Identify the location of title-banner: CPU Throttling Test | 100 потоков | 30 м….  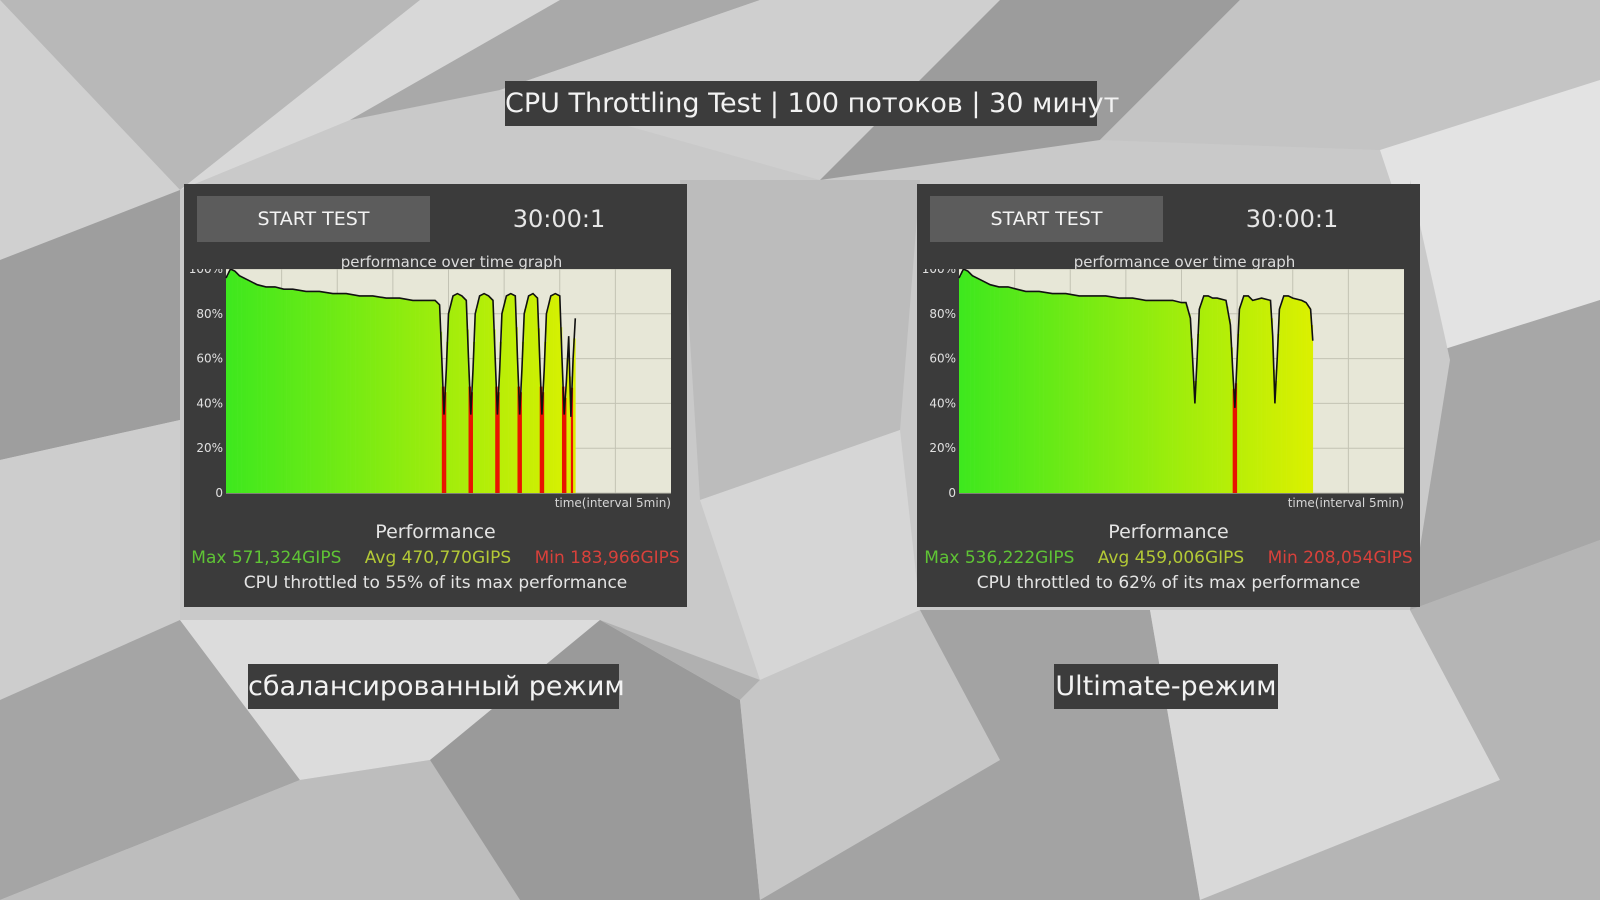
(812, 103).